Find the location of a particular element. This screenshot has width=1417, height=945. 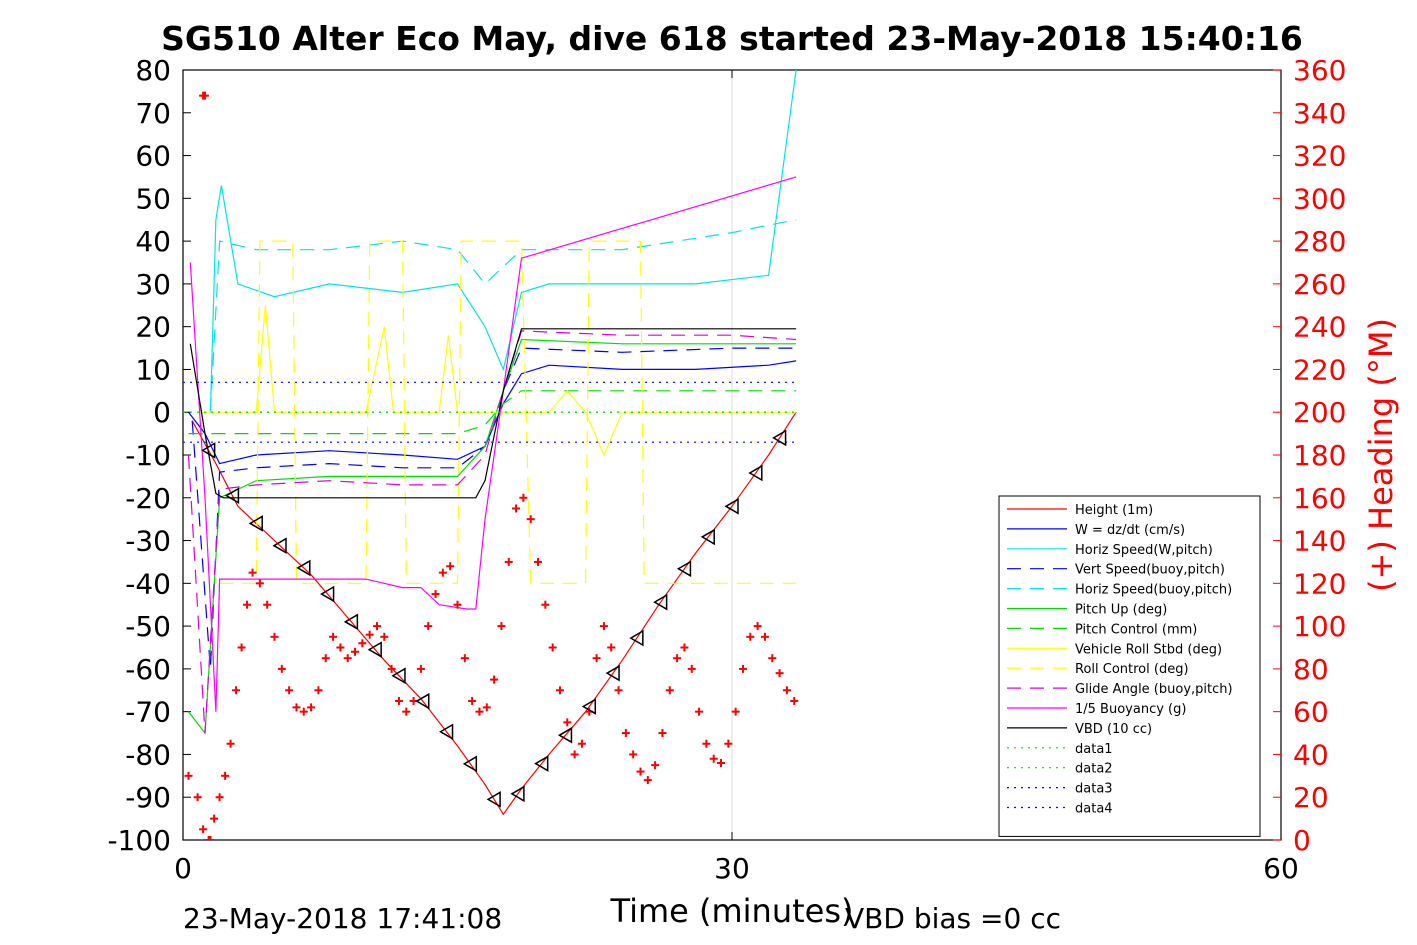

footer-timestamp: 23-May-2018 17:41:08 is located at coordinates (342, 918).